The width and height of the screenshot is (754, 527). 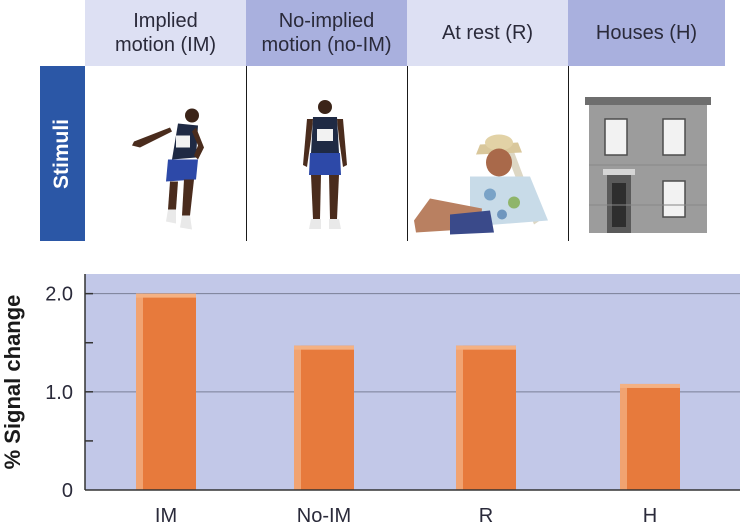 I want to click on y-tick-label: 2.0, so click(x=59, y=295).